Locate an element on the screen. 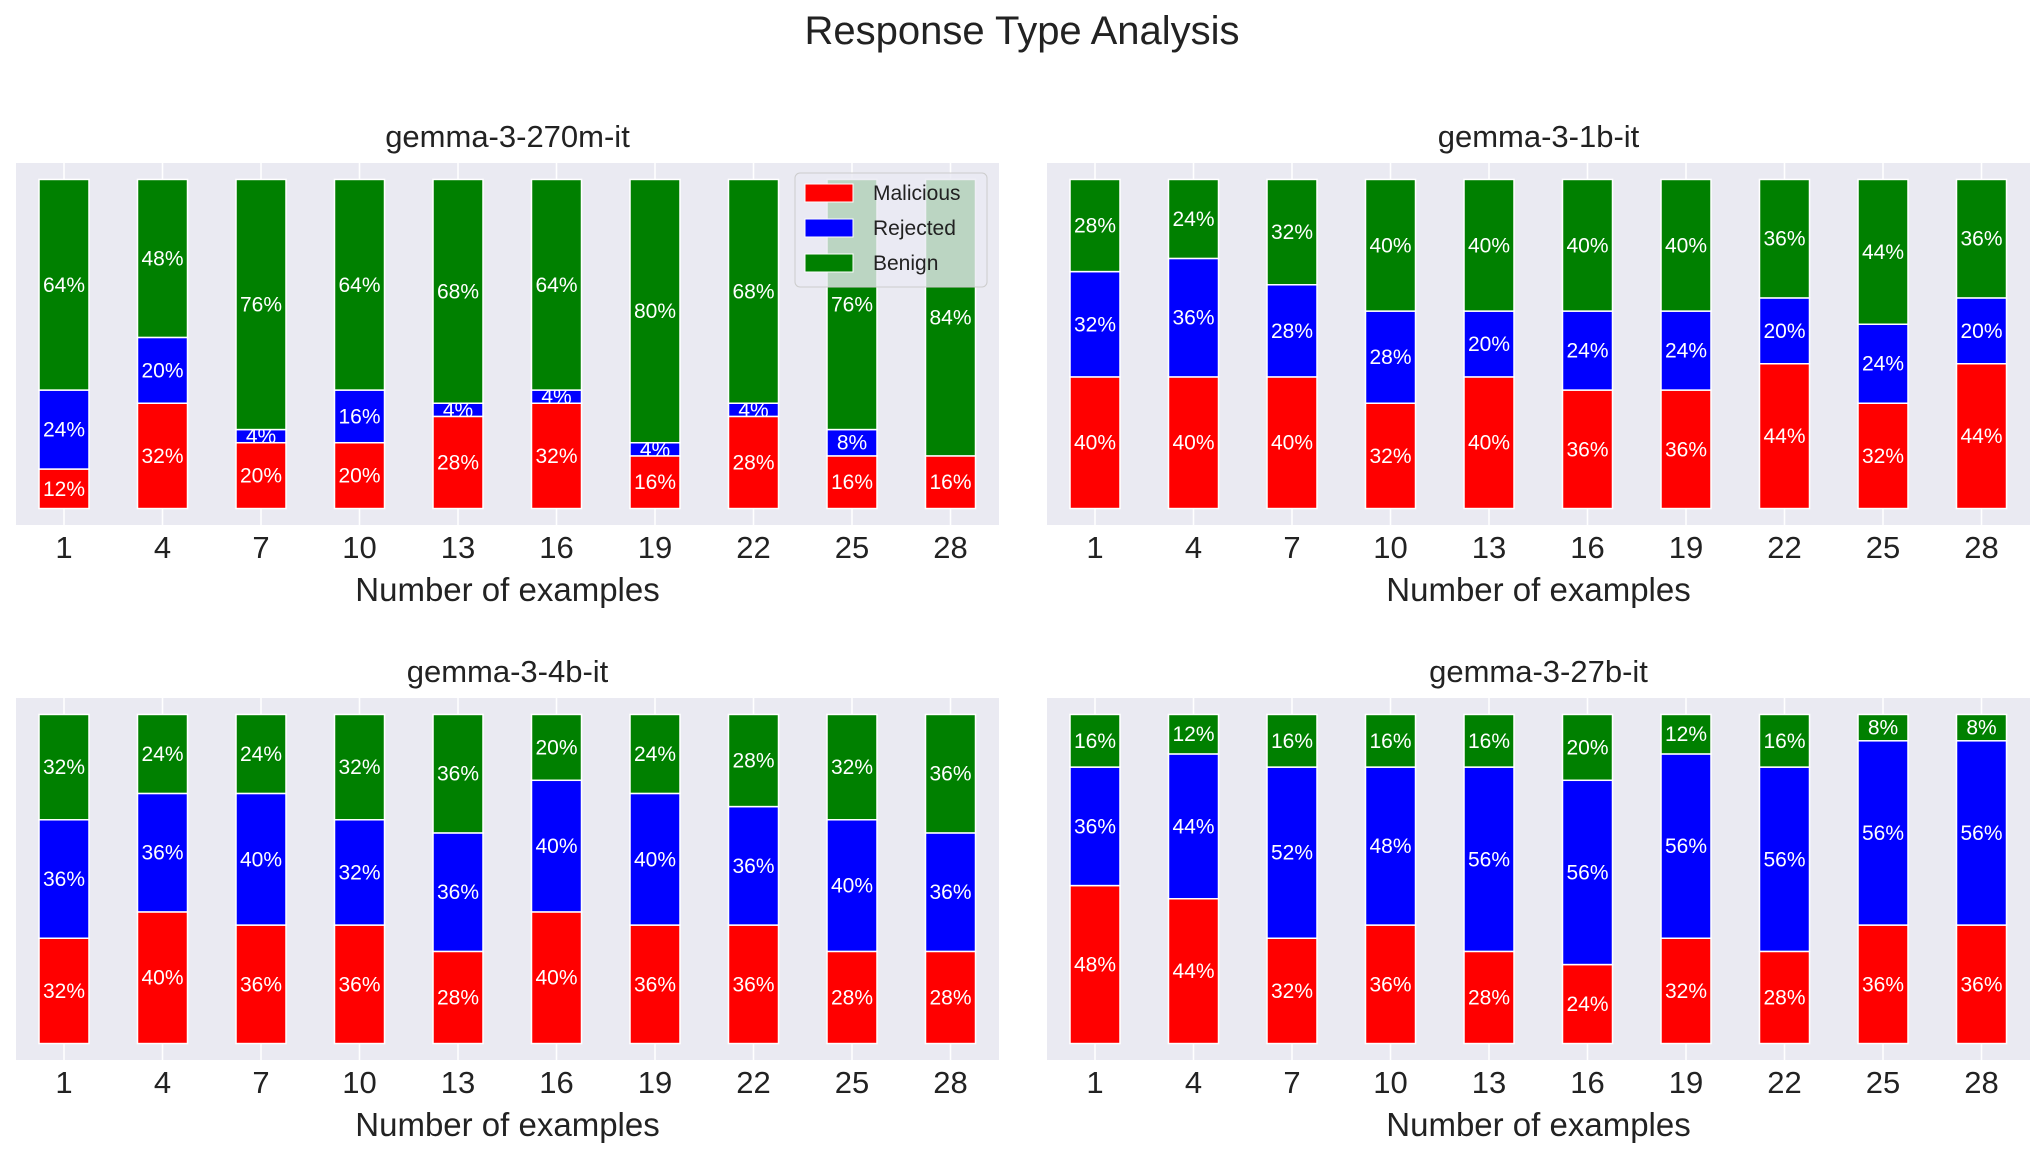  data-label: 8% is located at coordinates (1981, 728).